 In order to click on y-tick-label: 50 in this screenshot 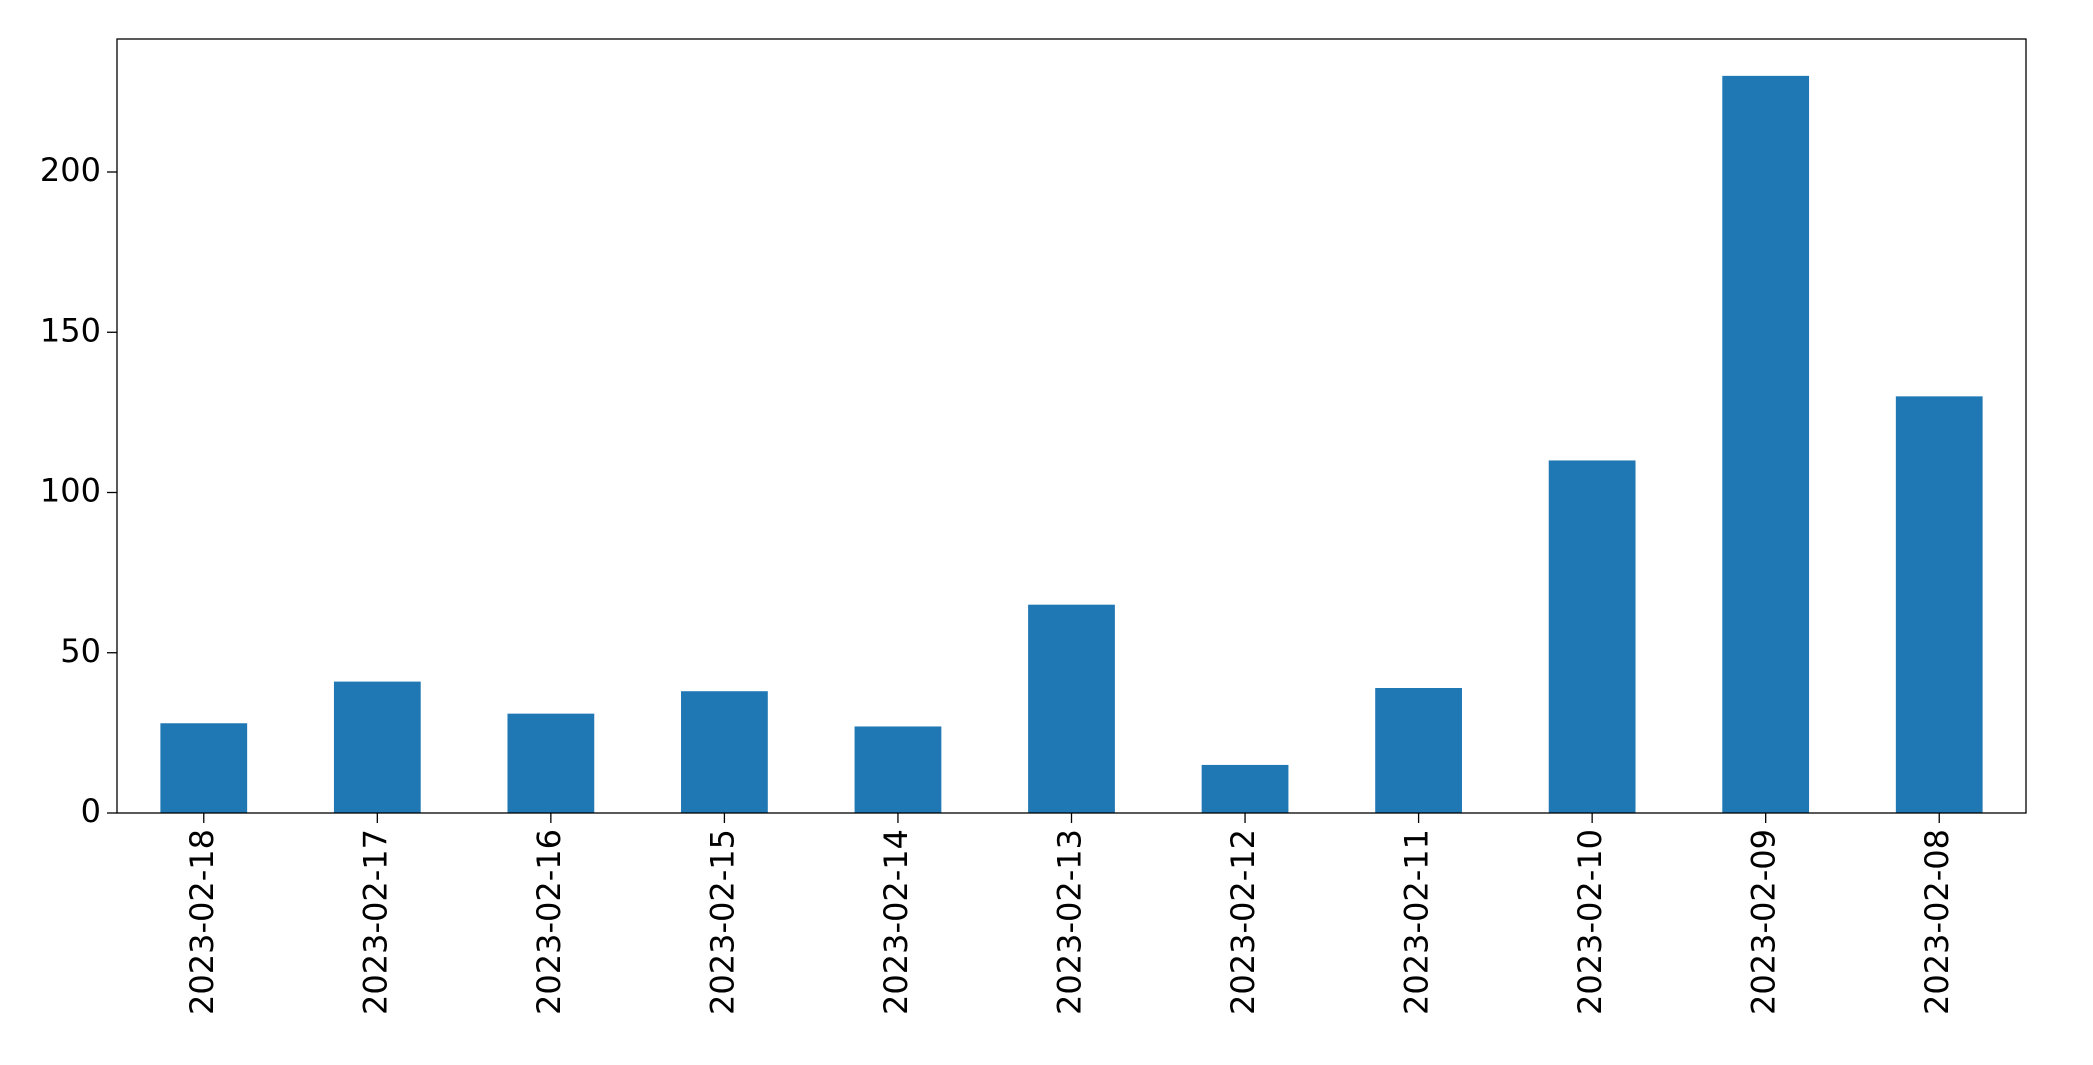, I will do `click(80, 651)`.